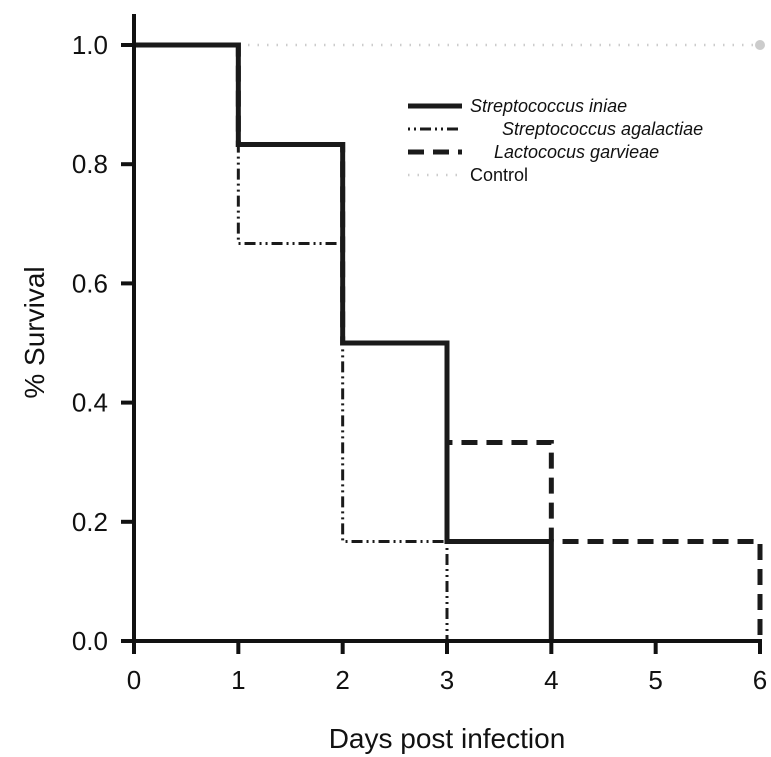  Describe the element at coordinates (576, 152) in the screenshot. I see `legend-label-2: Lactococus garvieae` at that location.